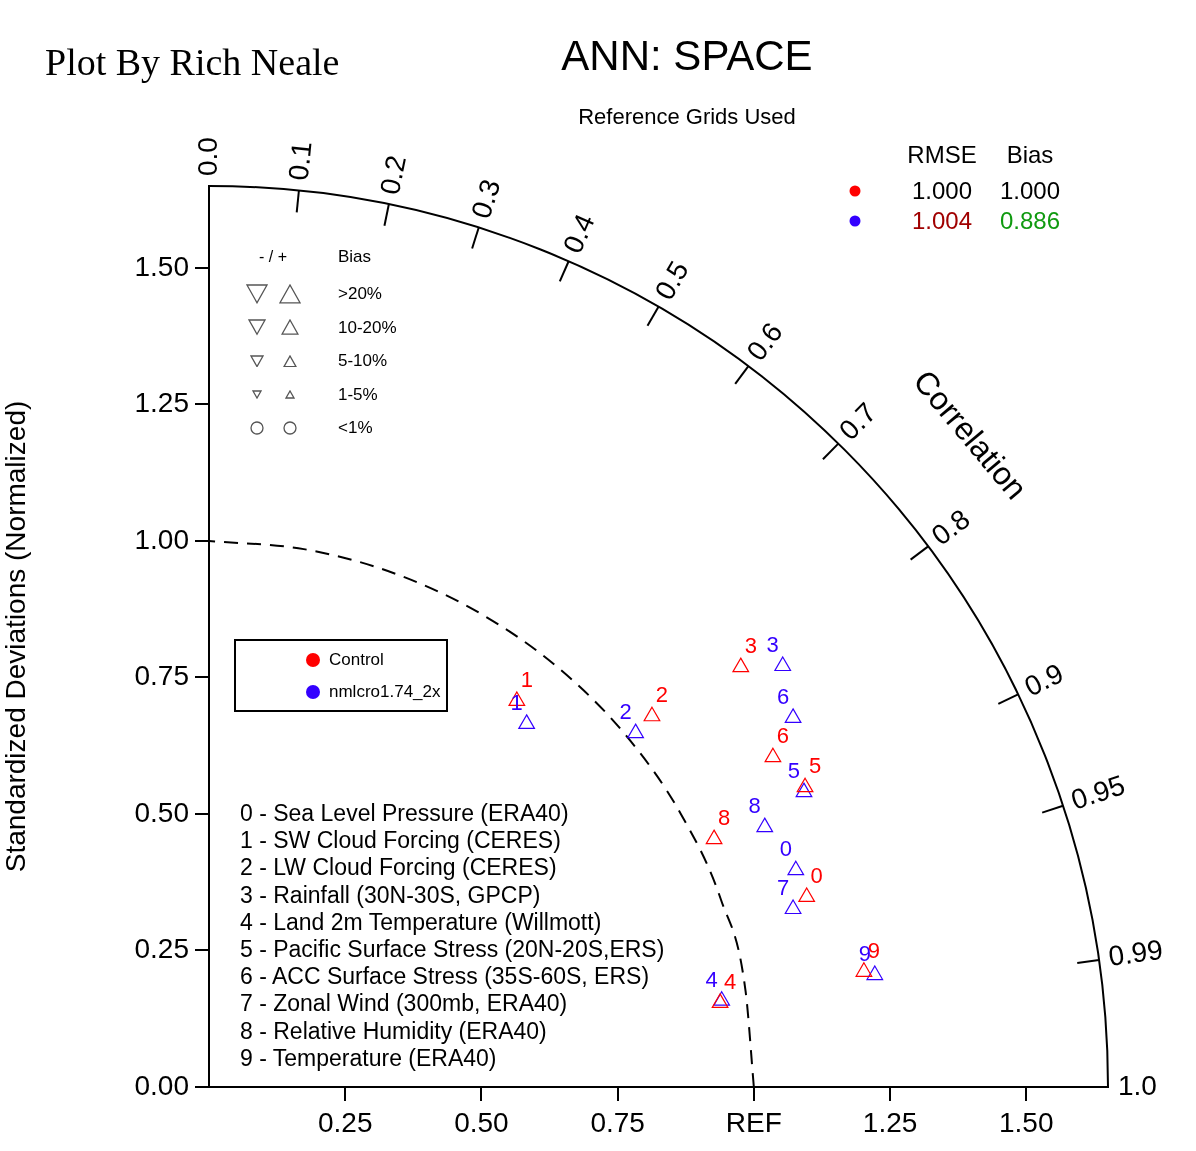 Image resolution: width=1196 pixels, height=1151 pixels. What do you see at coordinates (398, 867) in the screenshot?
I see `annotation: 2 - LW Cloud Forcing (CERES)` at bounding box center [398, 867].